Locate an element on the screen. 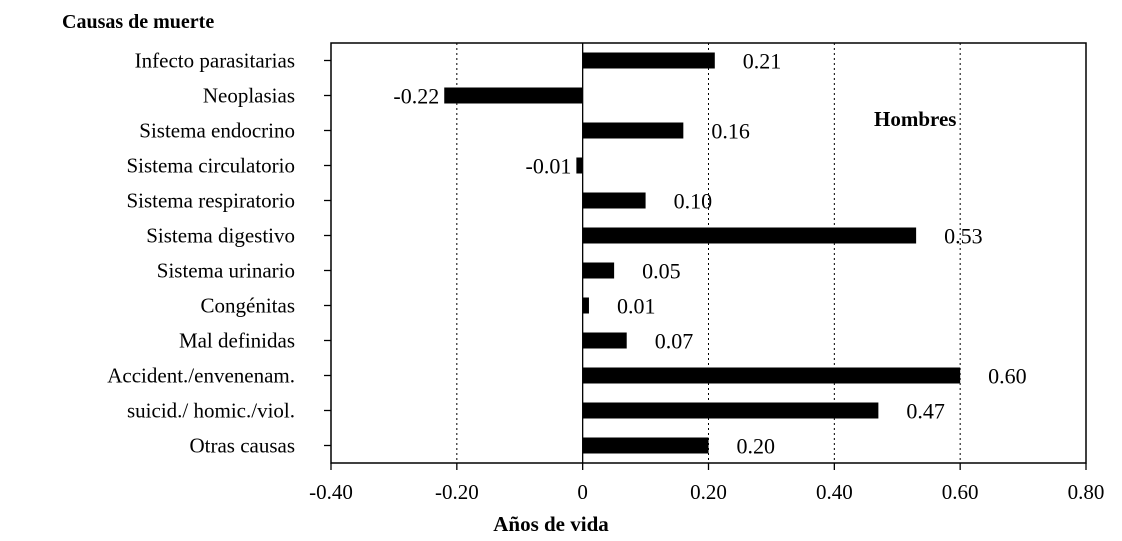 The width and height of the screenshot is (1122, 541). category-label: Sistema endocrino is located at coordinates (217, 131).